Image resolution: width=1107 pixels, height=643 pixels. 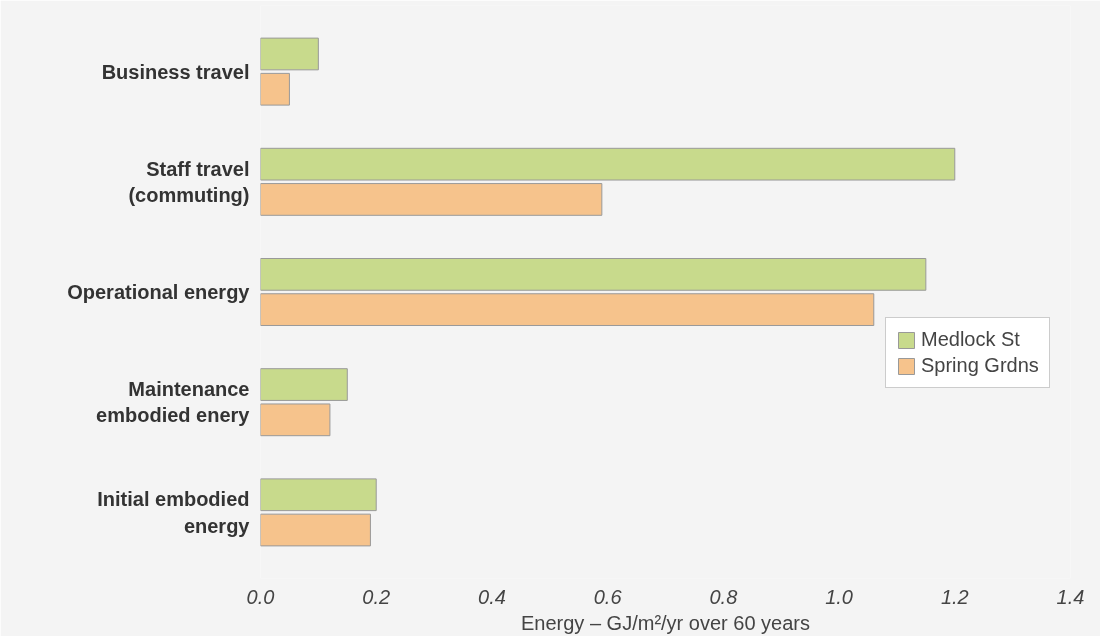 What do you see at coordinates (980, 365) in the screenshot?
I see `legend-label: Spring Grdns` at bounding box center [980, 365].